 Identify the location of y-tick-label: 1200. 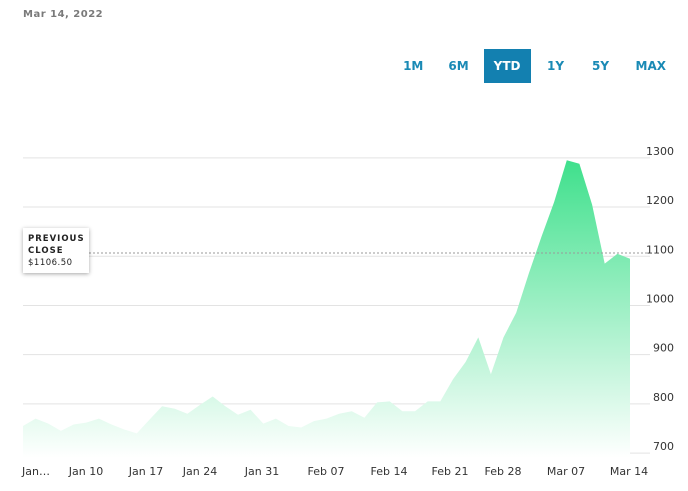
(660, 200).